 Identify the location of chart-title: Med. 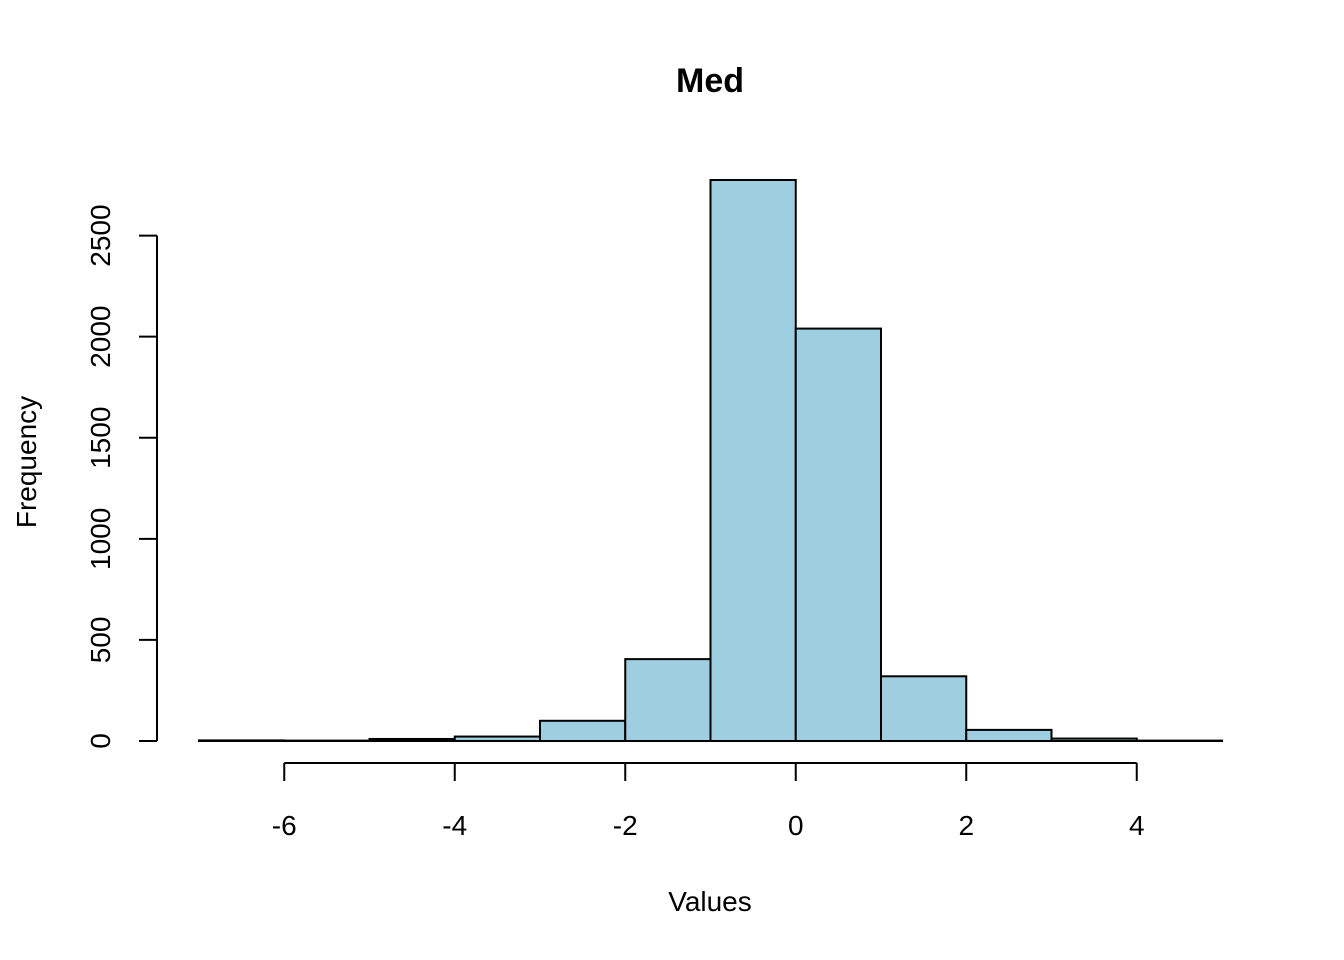
(710, 81).